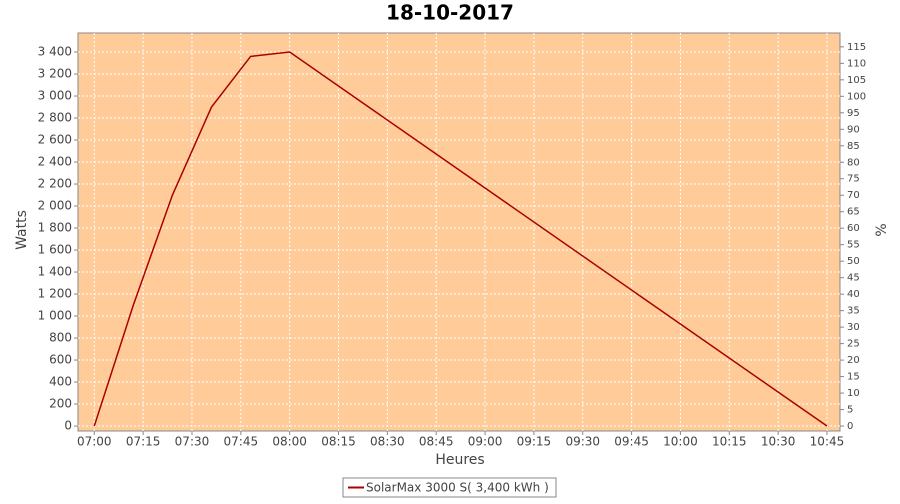 The image size is (900, 504). Describe the element at coordinates (853, 360) in the screenshot. I see `y2-tick-label: 20` at that location.